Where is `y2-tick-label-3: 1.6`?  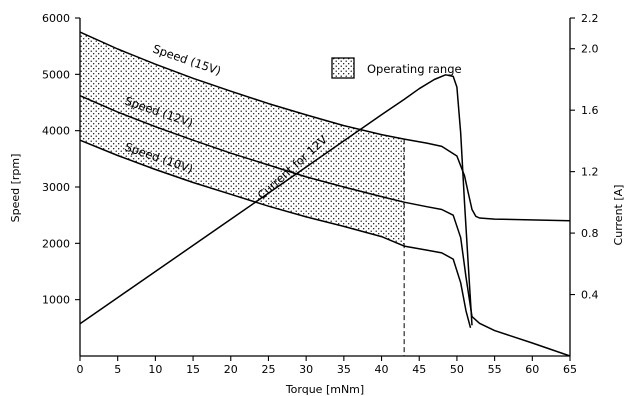 y2-tick-label-3: 1.6 is located at coordinates (590, 110).